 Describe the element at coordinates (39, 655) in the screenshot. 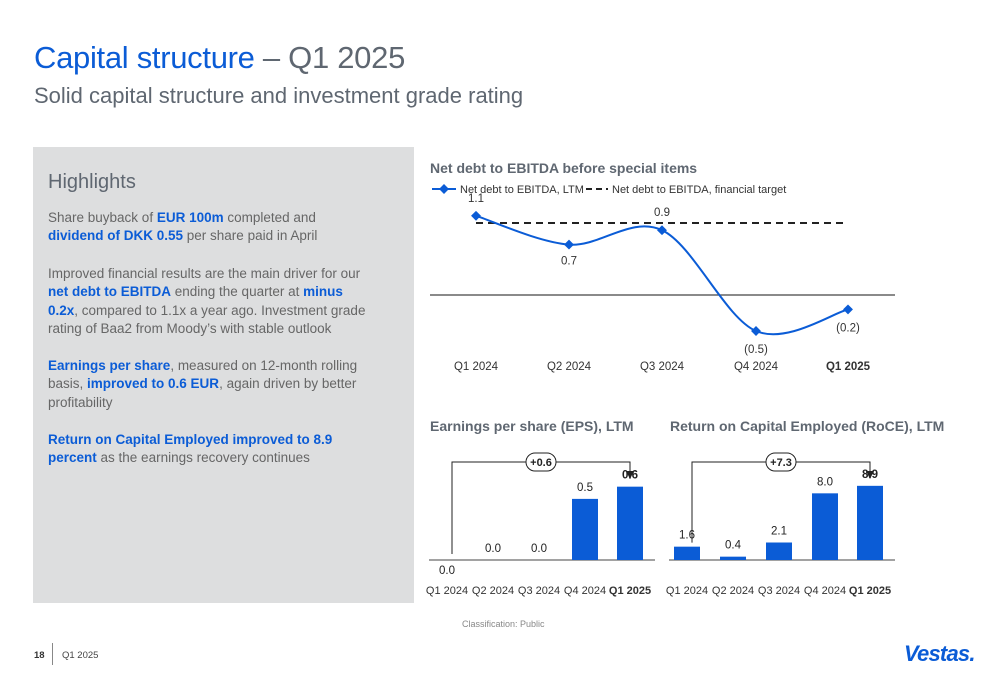

I see `page-number: 18` at that location.